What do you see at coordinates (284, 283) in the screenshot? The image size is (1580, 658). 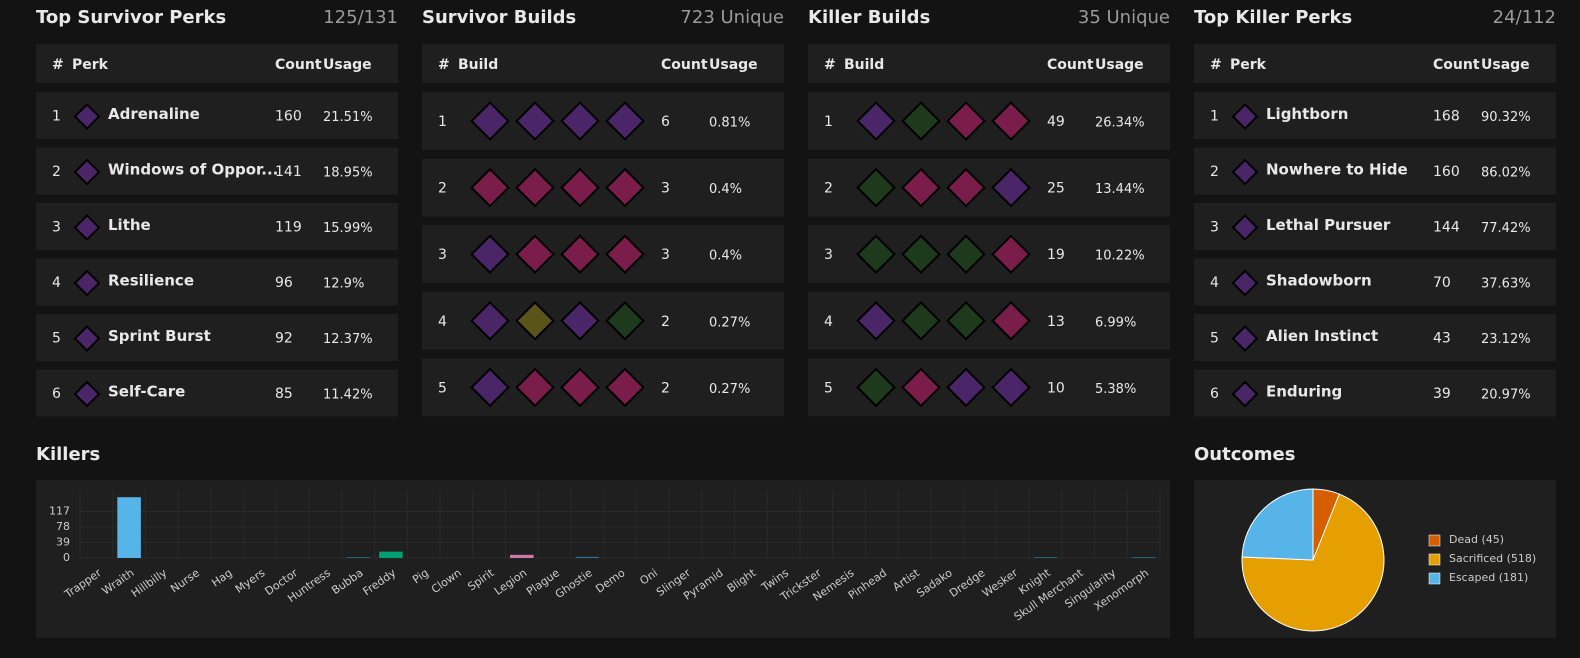 I see `count: 96` at bounding box center [284, 283].